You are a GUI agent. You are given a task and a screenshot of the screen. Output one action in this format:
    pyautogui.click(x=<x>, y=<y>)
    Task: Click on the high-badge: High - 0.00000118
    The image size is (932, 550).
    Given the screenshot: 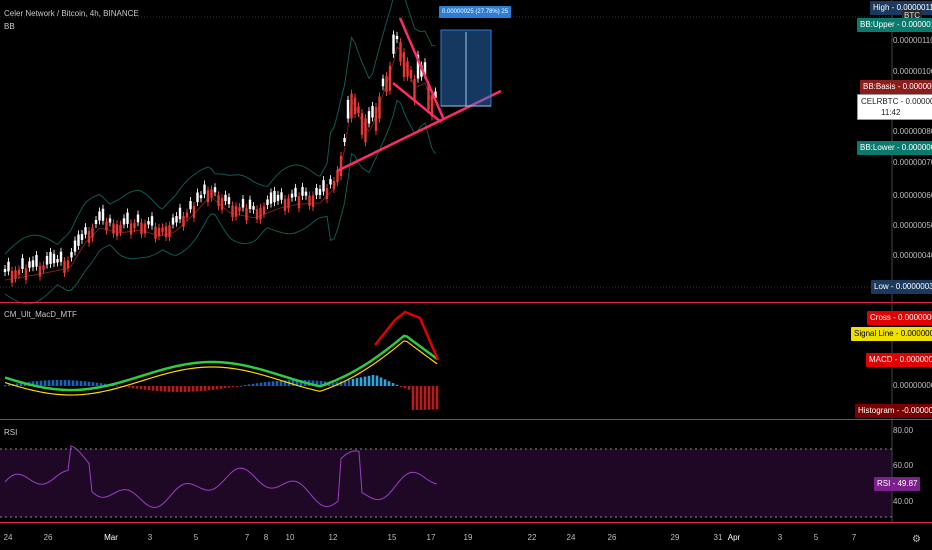 What is the action you would take?
    pyautogui.click(x=901, y=8)
    